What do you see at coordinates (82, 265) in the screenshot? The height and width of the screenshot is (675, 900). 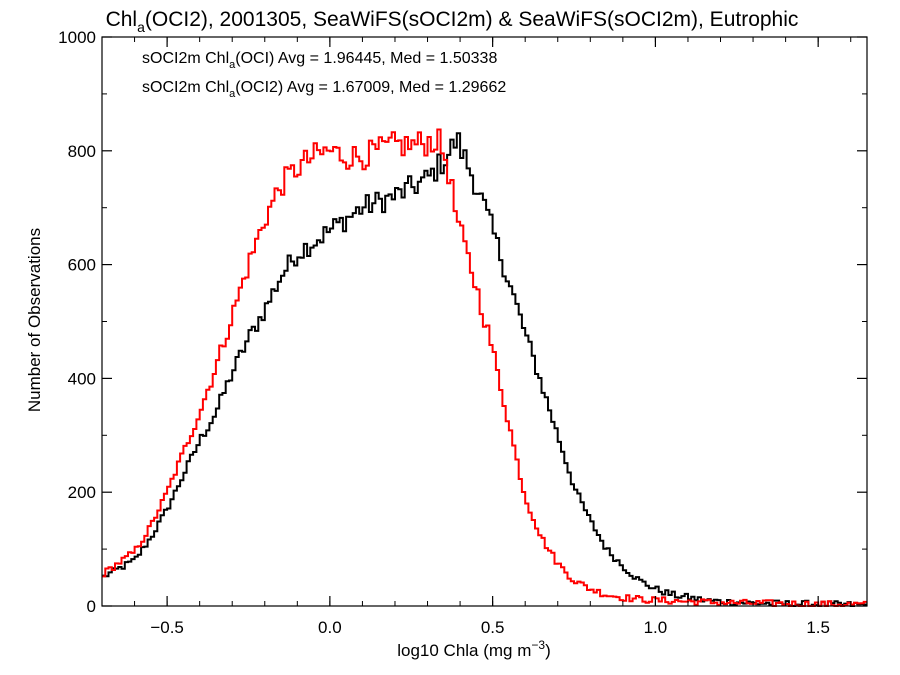 I see `y-tick-label: 600` at bounding box center [82, 265].